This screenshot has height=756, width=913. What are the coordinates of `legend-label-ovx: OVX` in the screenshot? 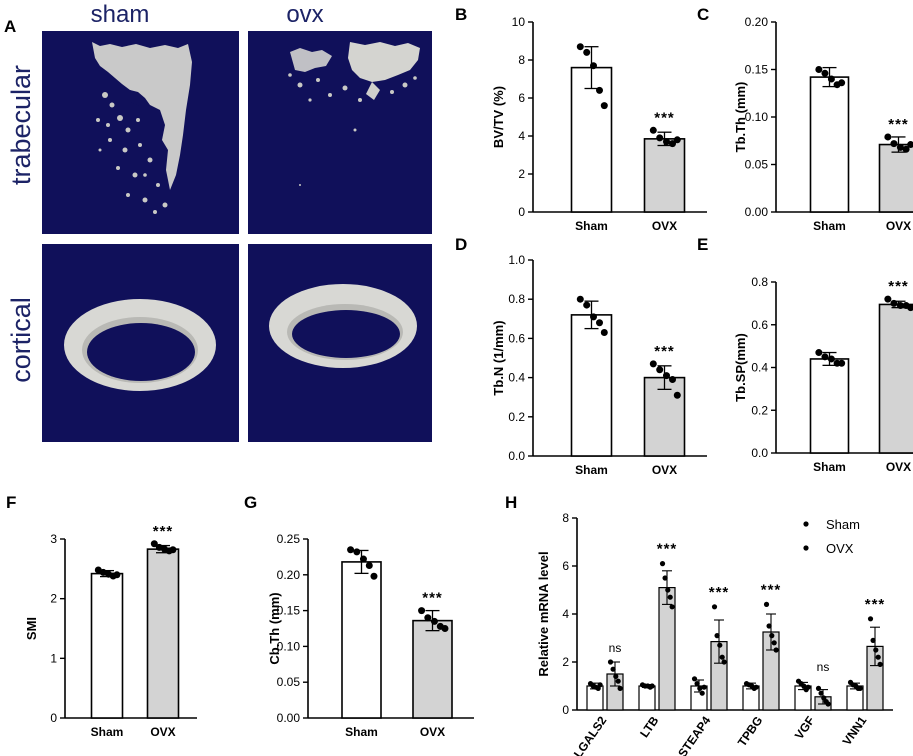 It's located at (840, 548).